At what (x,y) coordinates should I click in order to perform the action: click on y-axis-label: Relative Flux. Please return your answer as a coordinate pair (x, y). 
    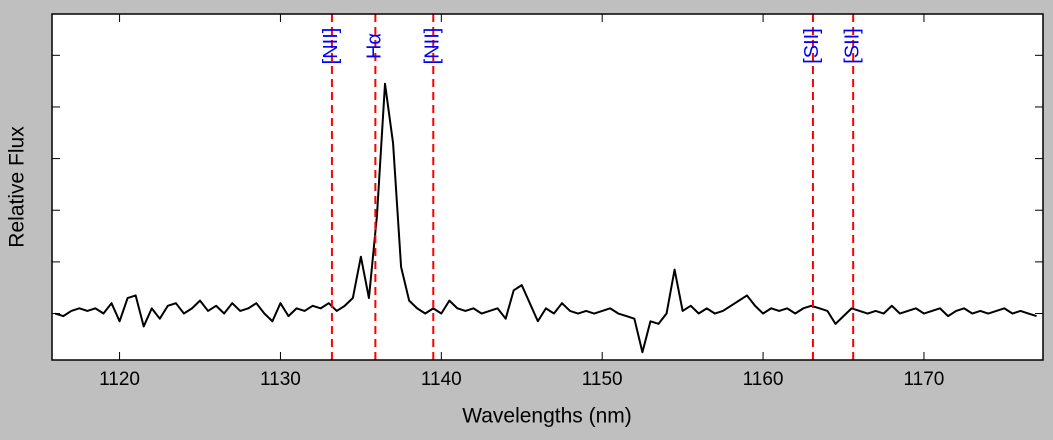
    Looking at the image, I should click on (17, 187).